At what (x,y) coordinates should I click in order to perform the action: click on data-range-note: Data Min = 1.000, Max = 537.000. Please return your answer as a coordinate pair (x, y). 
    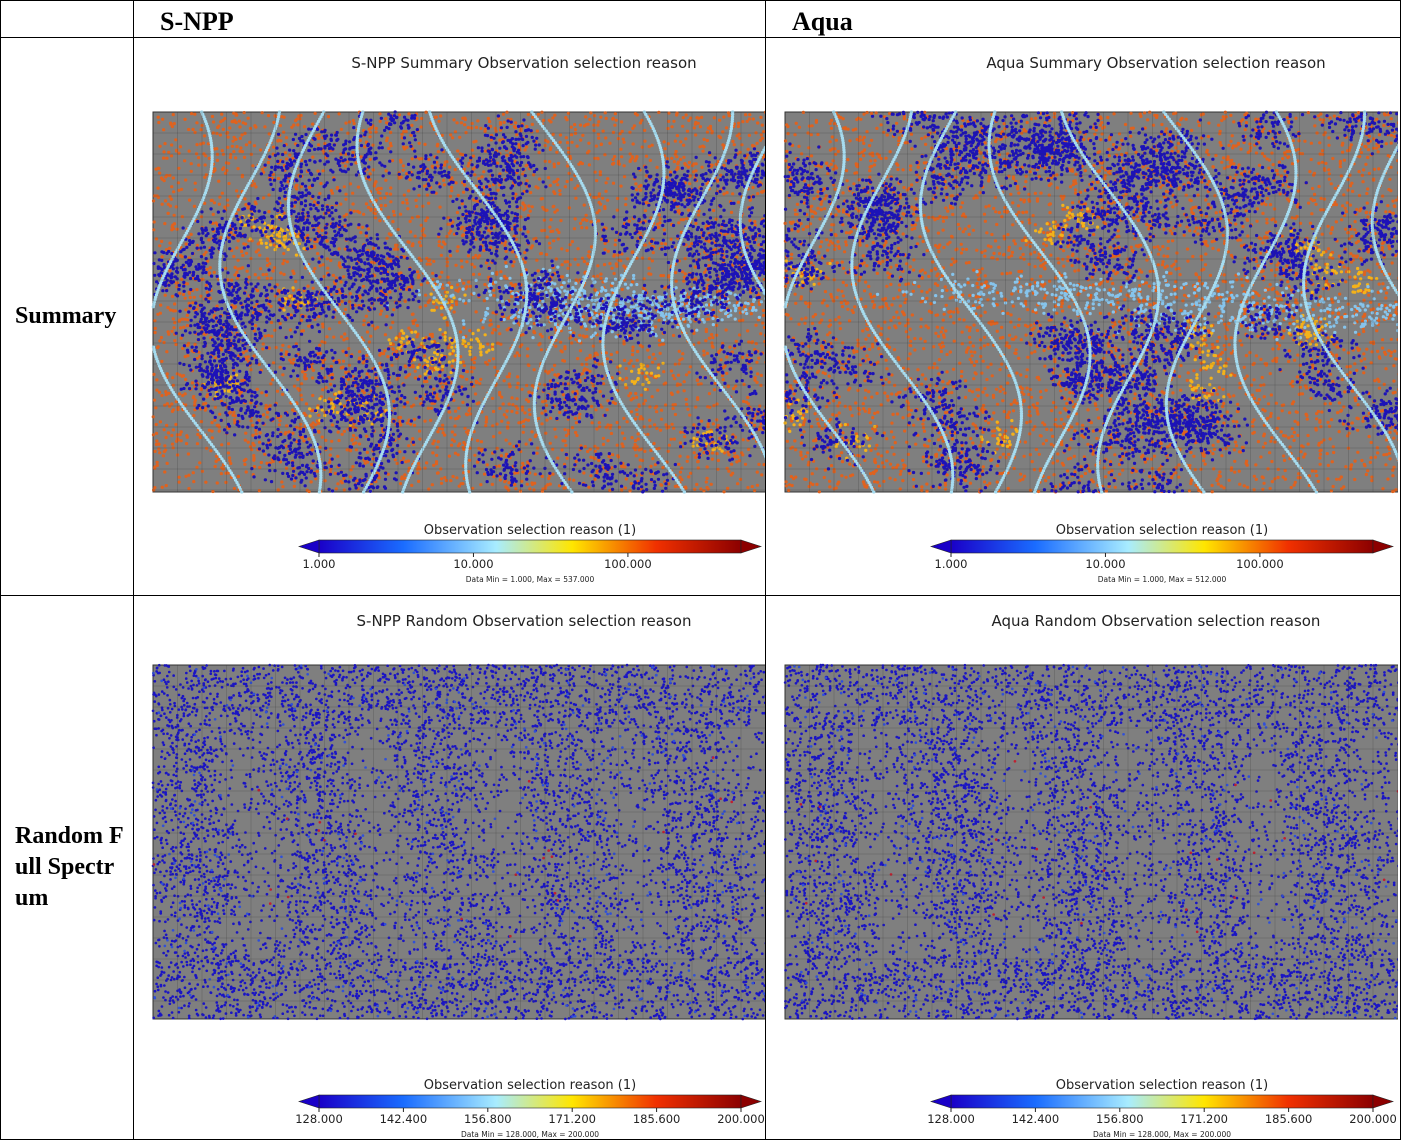
    Looking at the image, I should click on (530, 579).